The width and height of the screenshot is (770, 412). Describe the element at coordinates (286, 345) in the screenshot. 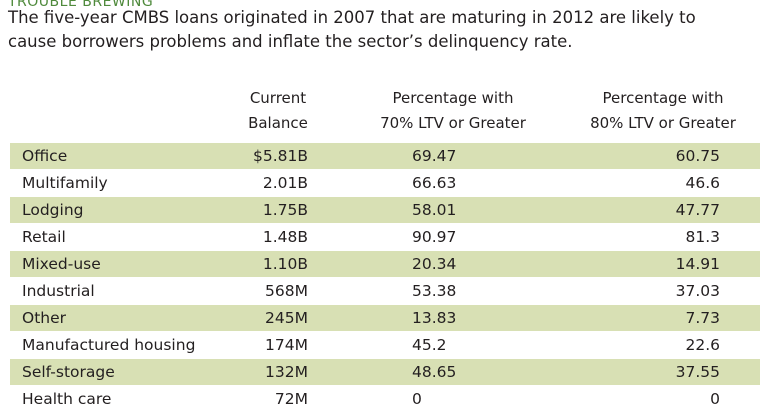

I see `balance: 174M` at that location.